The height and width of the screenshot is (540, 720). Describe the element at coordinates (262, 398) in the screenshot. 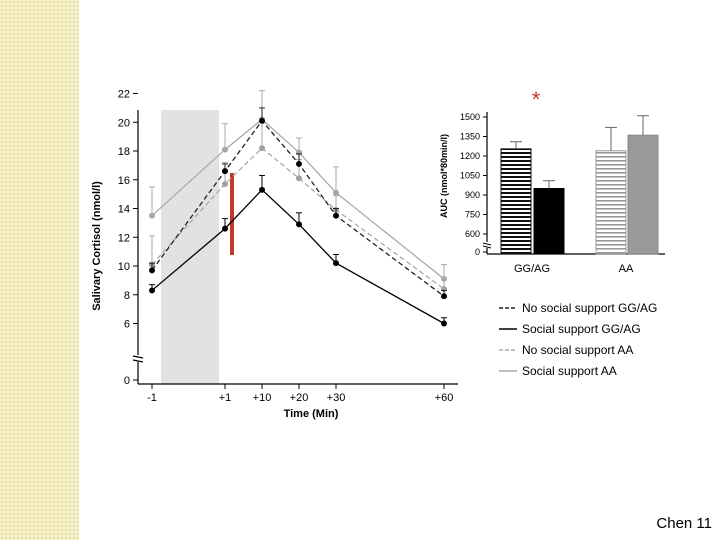

I see `x-tick-label: +10` at that location.